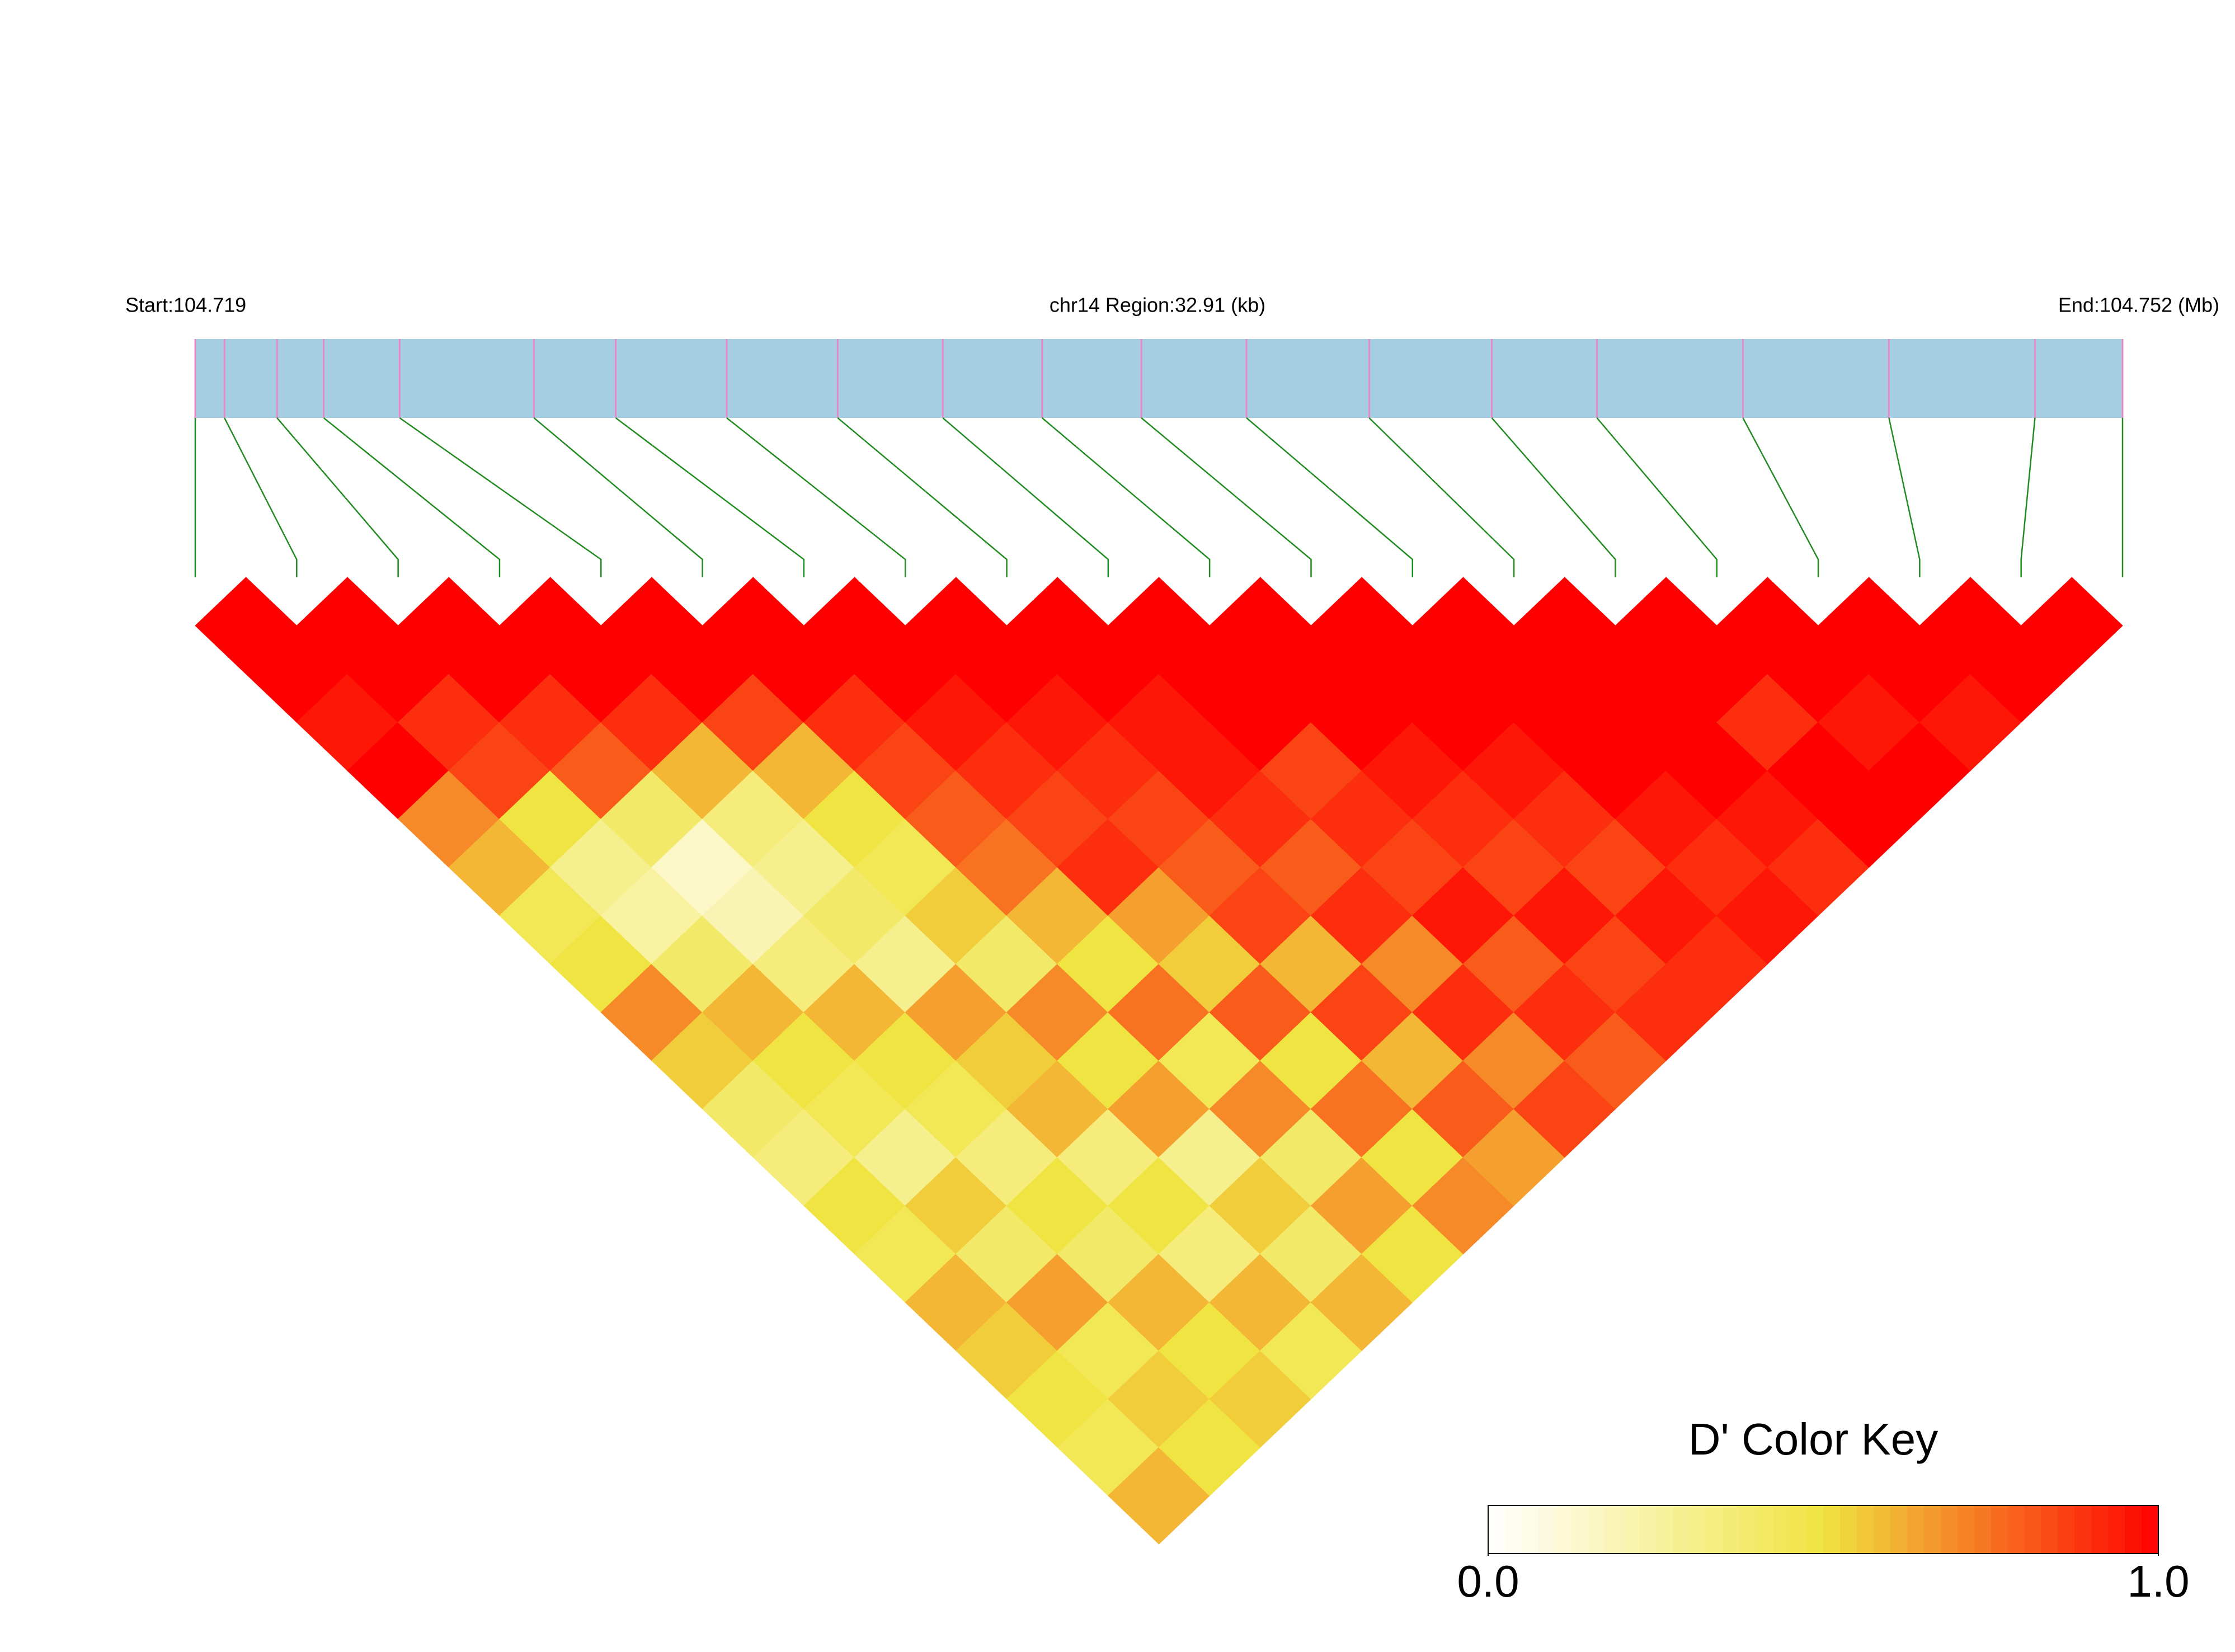 Image resolution: width=2235 pixels, height=1652 pixels. I want to click on key-frame, so click(1823, 1529).